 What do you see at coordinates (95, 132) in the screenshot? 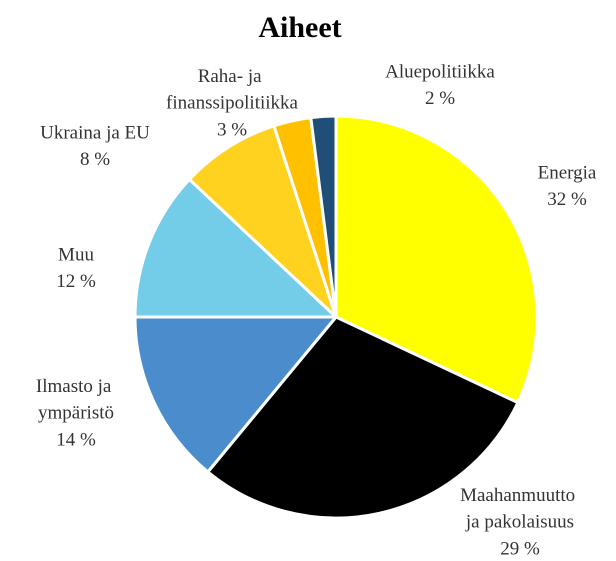
I see `slice-label: Ukraina ja EU` at bounding box center [95, 132].